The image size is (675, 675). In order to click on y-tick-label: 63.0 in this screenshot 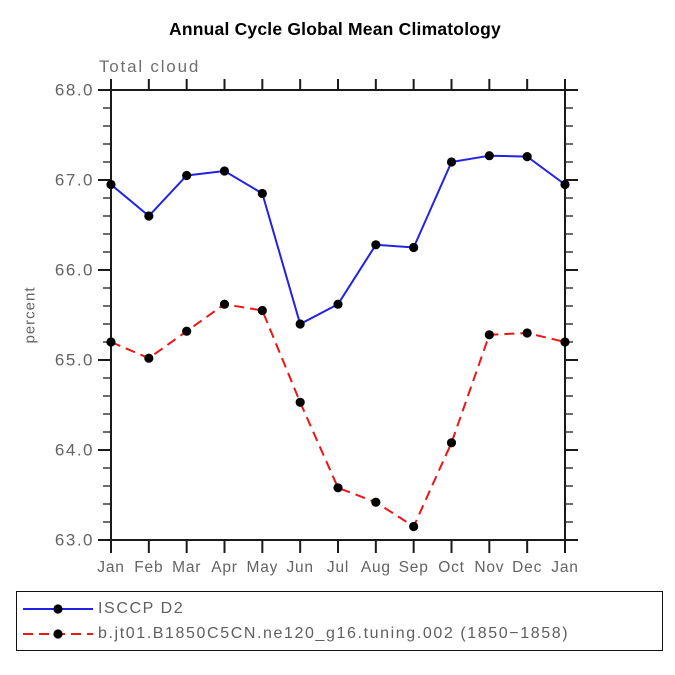, I will do `click(74, 540)`.